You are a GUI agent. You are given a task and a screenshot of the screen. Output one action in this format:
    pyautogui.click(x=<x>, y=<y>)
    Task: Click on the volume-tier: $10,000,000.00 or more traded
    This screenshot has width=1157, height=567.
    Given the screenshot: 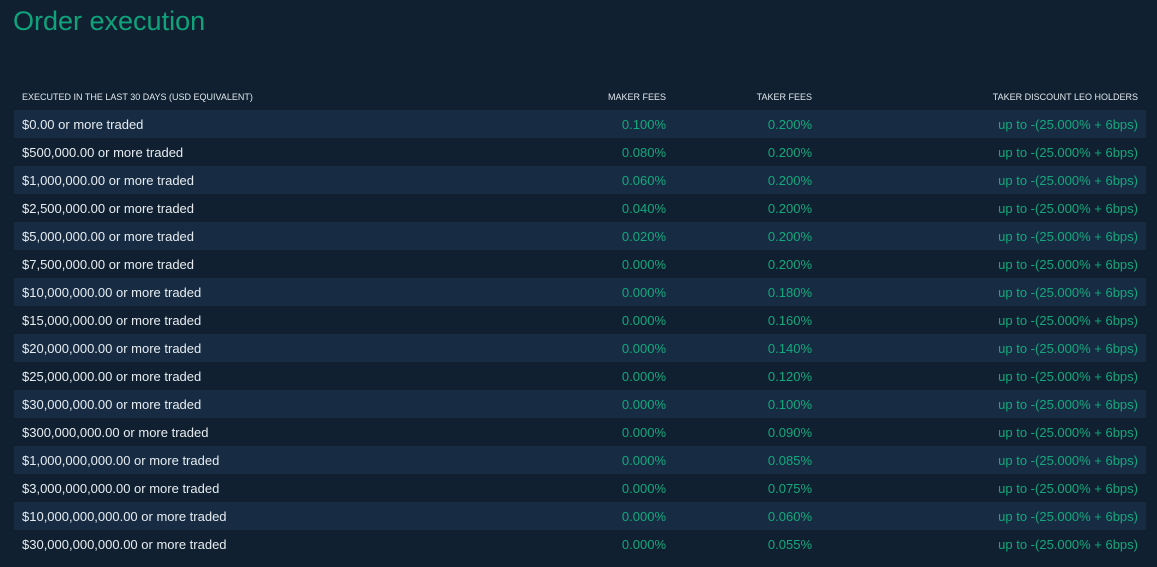 What is the action you would take?
    pyautogui.click(x=112, y=292)
    